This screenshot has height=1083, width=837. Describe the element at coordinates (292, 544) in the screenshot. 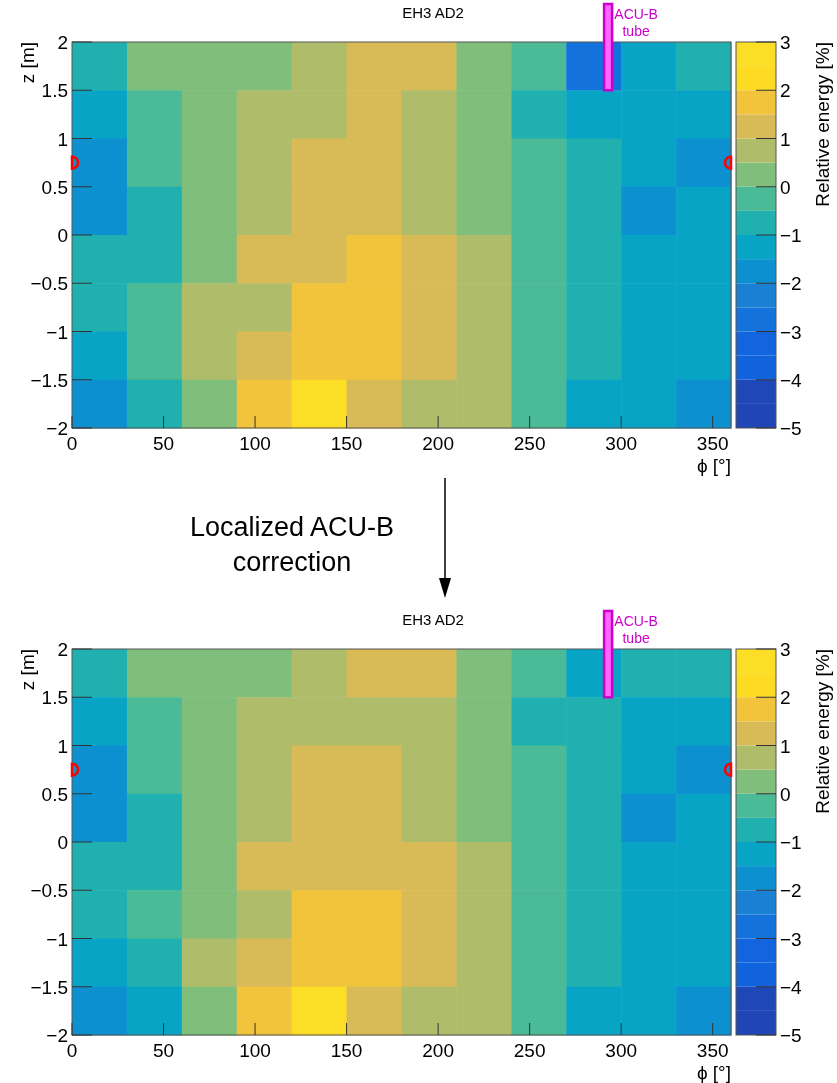

I see `text: Localized ACU-B correction` at that location.